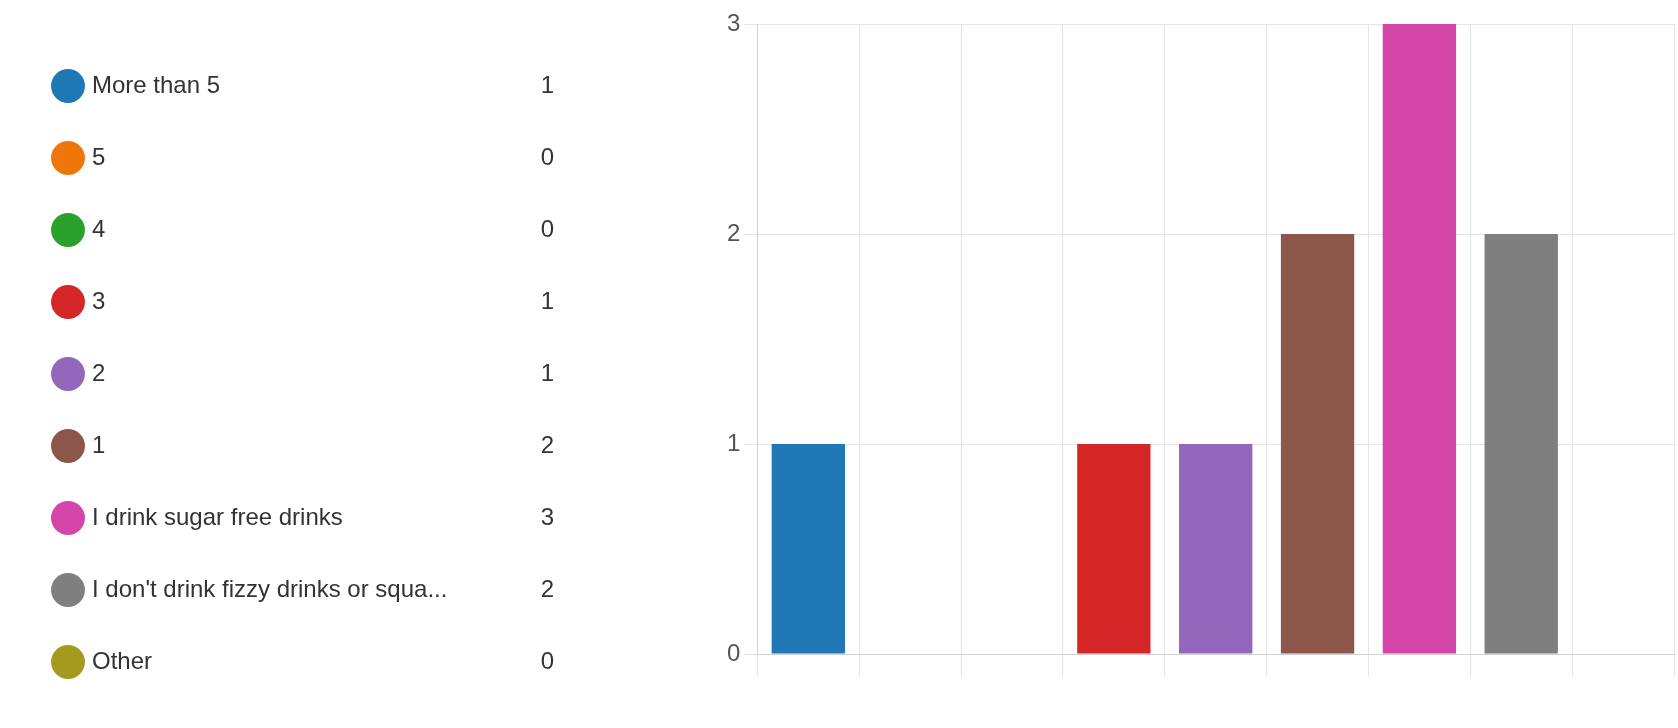  Describe the element at coordinates (734, 442) in the screenshot. I see `y-tick-label: 1` at that location.